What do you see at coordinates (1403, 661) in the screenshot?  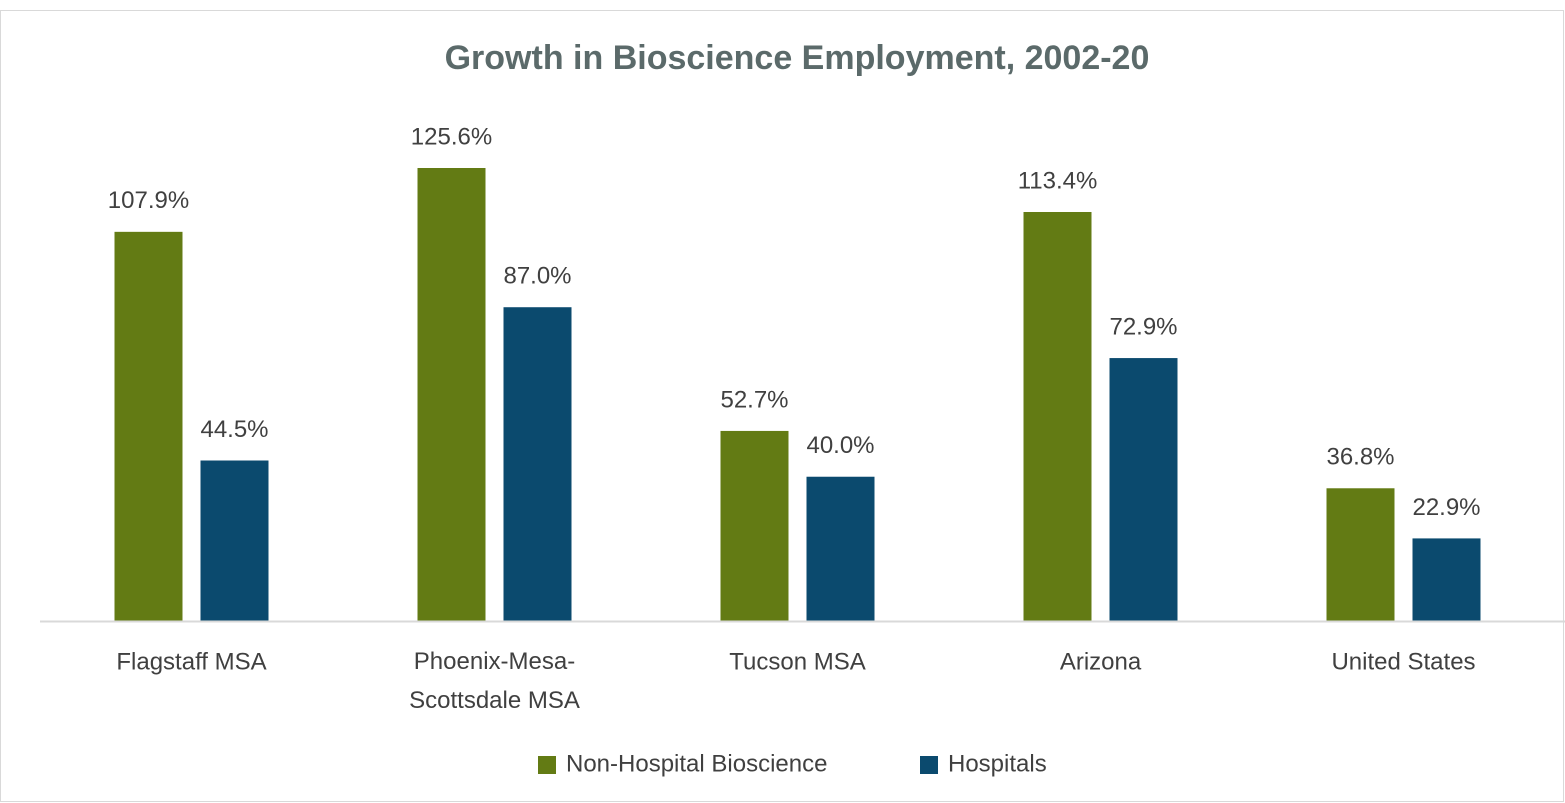 I see `x-tick-label: United States` at bounding box center [1403, 661].